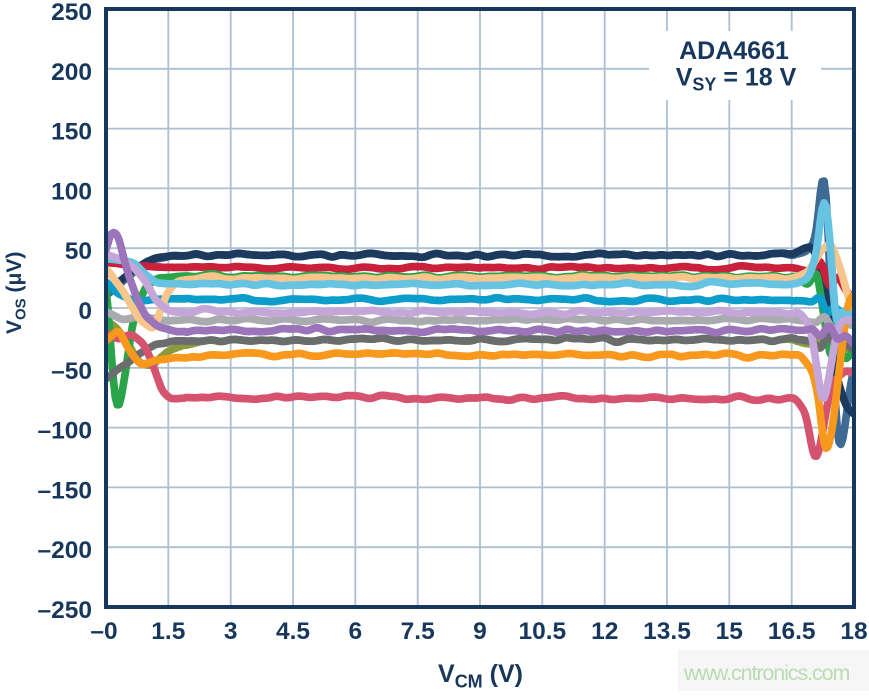 The image size is (869, 696). Describe the element at coordinates (604, 631) in the screenshot. I see `svg-text: 12` at that location.